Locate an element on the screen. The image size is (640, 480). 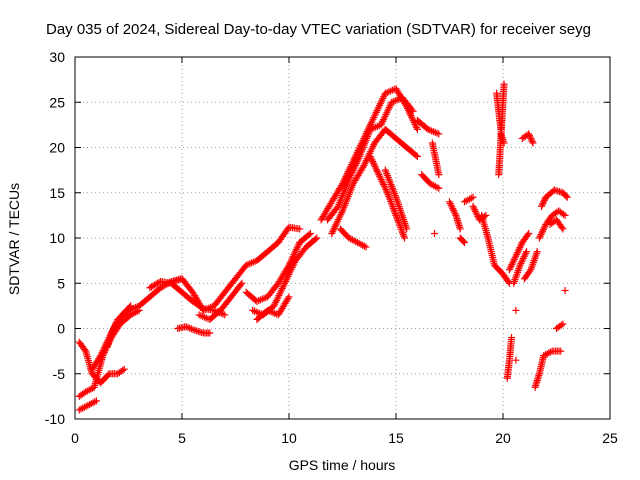
y-tick-label: 10 is located at coordinates (57, 238).